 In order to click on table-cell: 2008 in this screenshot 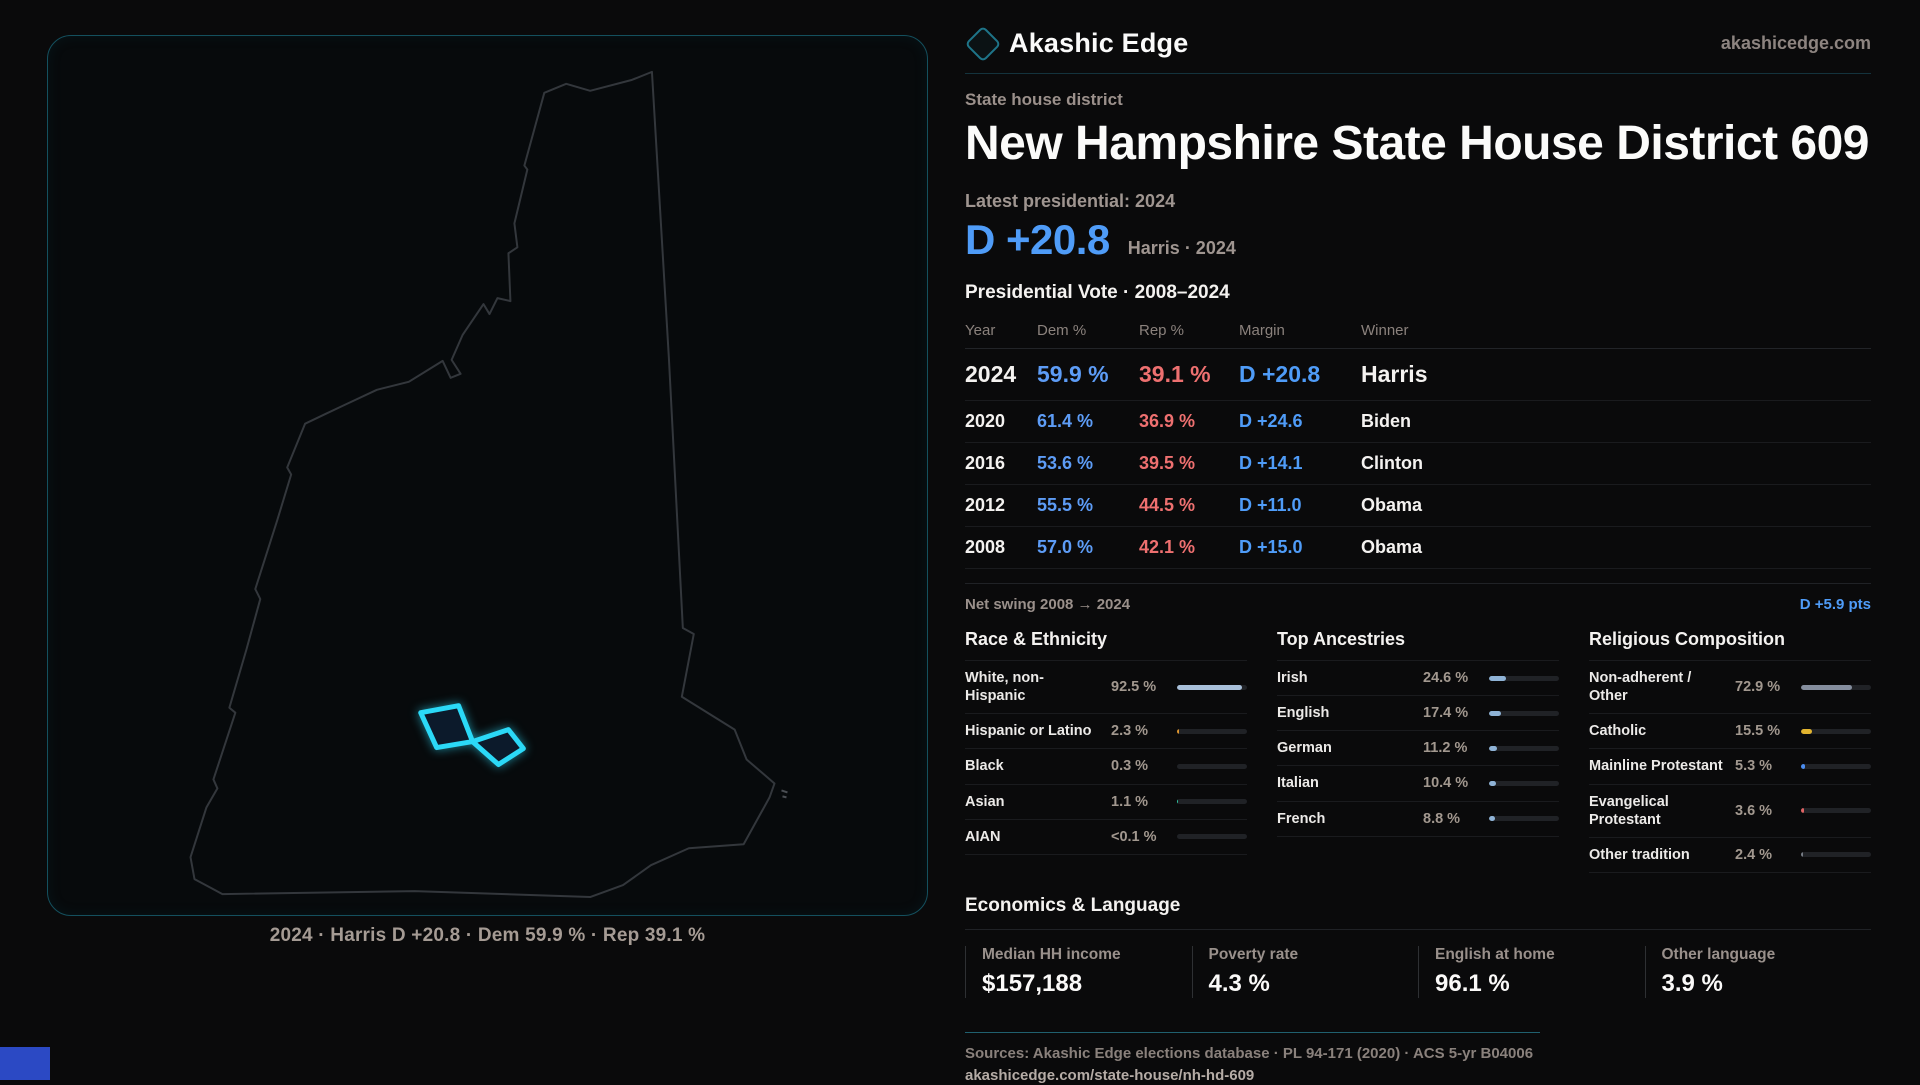, I will do `click(985, 547)`.